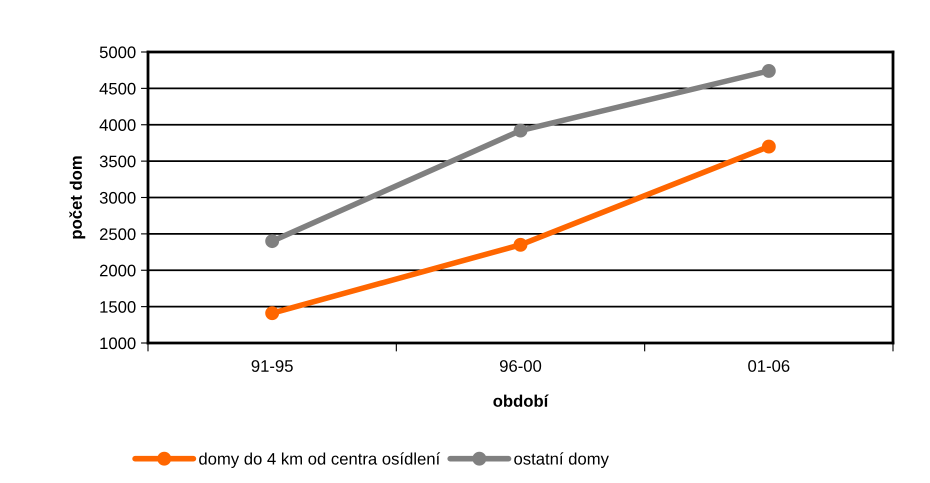 Image resolution: width=930 pixels, height=483 pixels. What do you see at coordinates (118, 270) in the screenshot?
I see `y-tick-label: 2000` at bounding box center [118, 270].